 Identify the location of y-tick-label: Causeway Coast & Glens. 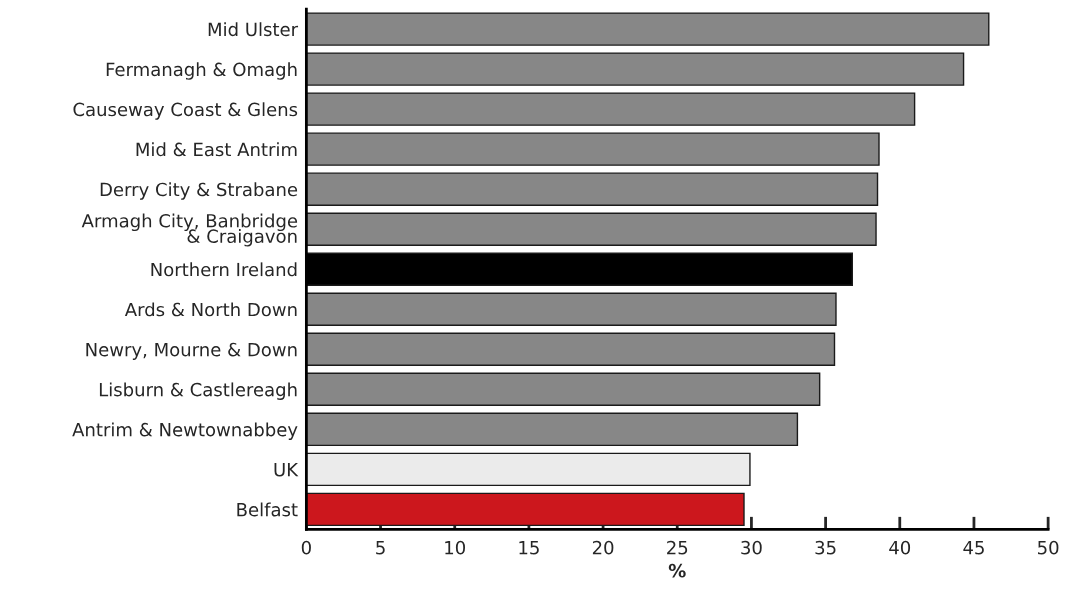
(185, 111).